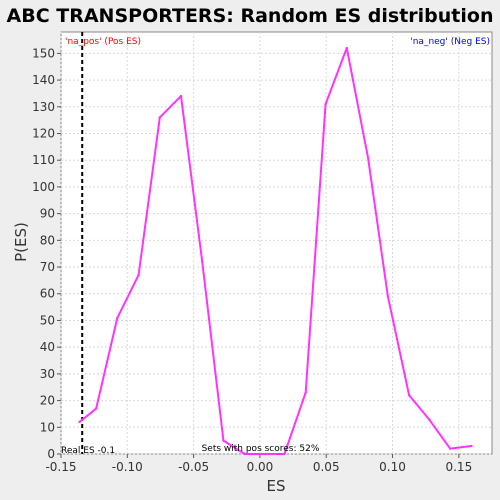  What do you see at coordinates (43, 133) in the screenshot?
I see `y-tick-label: 120` at bounding box center [43, 133].